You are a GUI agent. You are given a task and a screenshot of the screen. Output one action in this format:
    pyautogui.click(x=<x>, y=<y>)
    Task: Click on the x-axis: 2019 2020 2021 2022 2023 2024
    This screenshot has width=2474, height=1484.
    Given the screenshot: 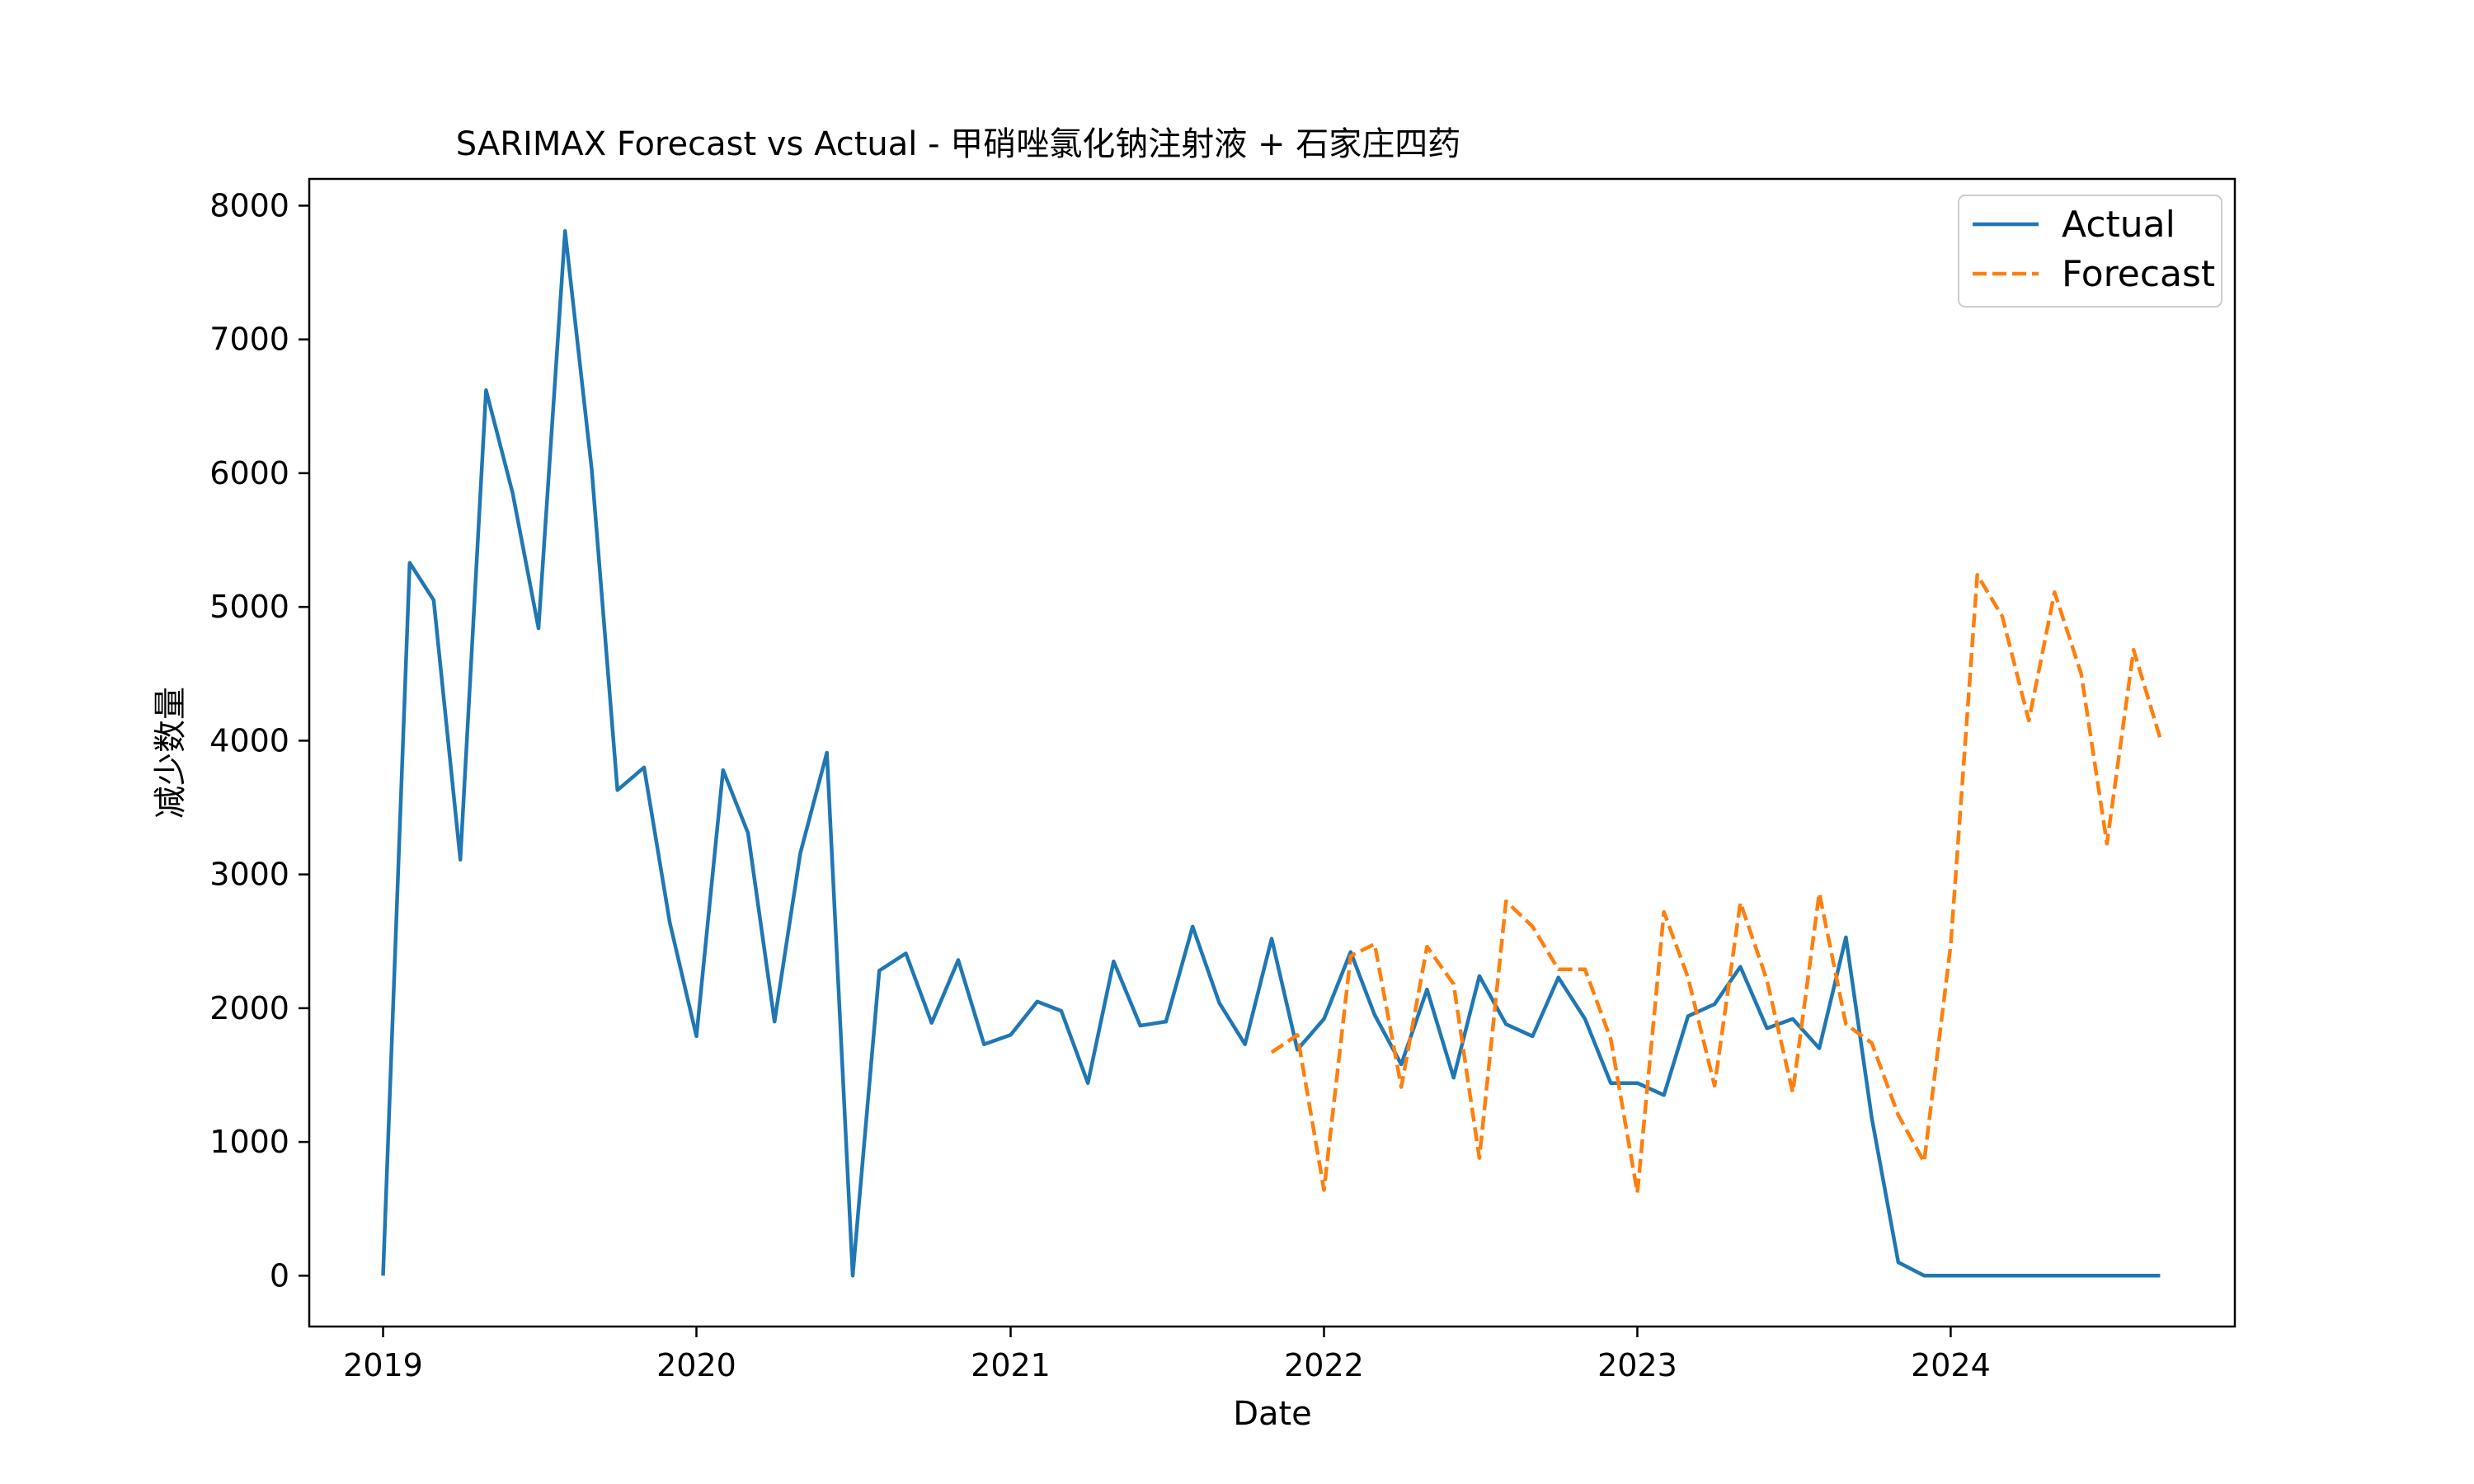 What is the action you would take?
    pyautogui.click(x=1167, y=1355)
    